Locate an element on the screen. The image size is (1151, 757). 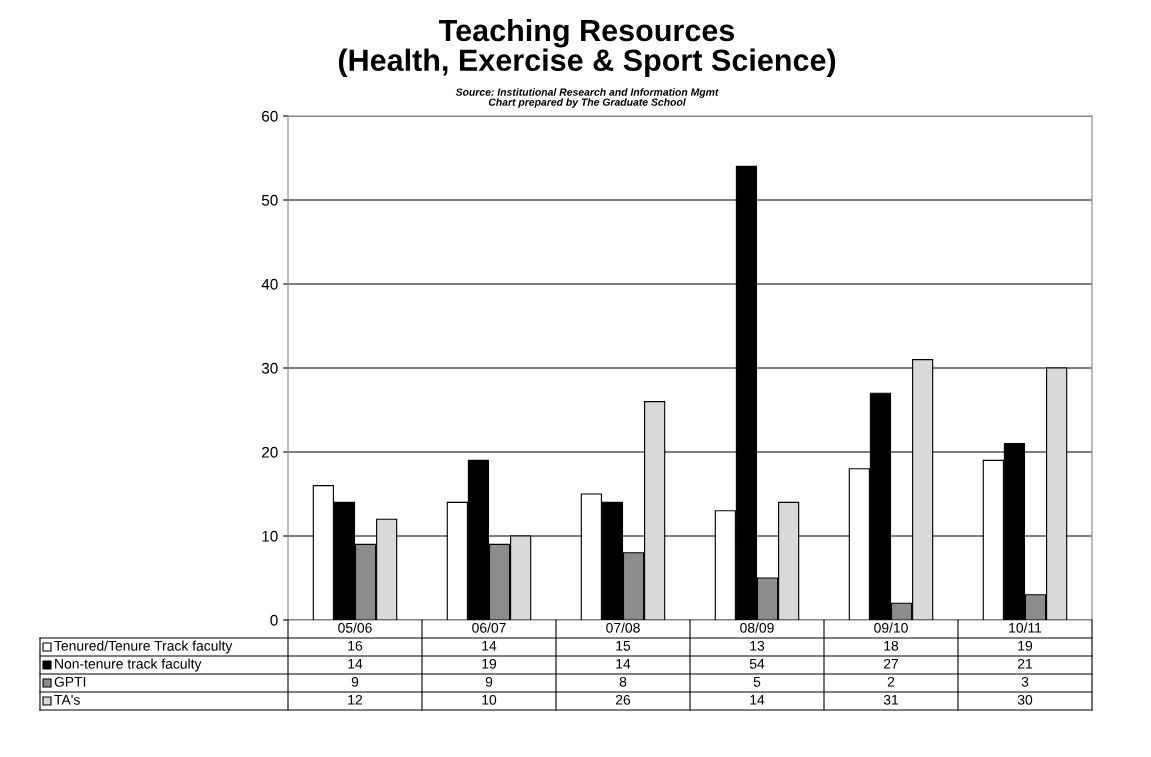
data-label: 2 is located at coordinates (891, 681).